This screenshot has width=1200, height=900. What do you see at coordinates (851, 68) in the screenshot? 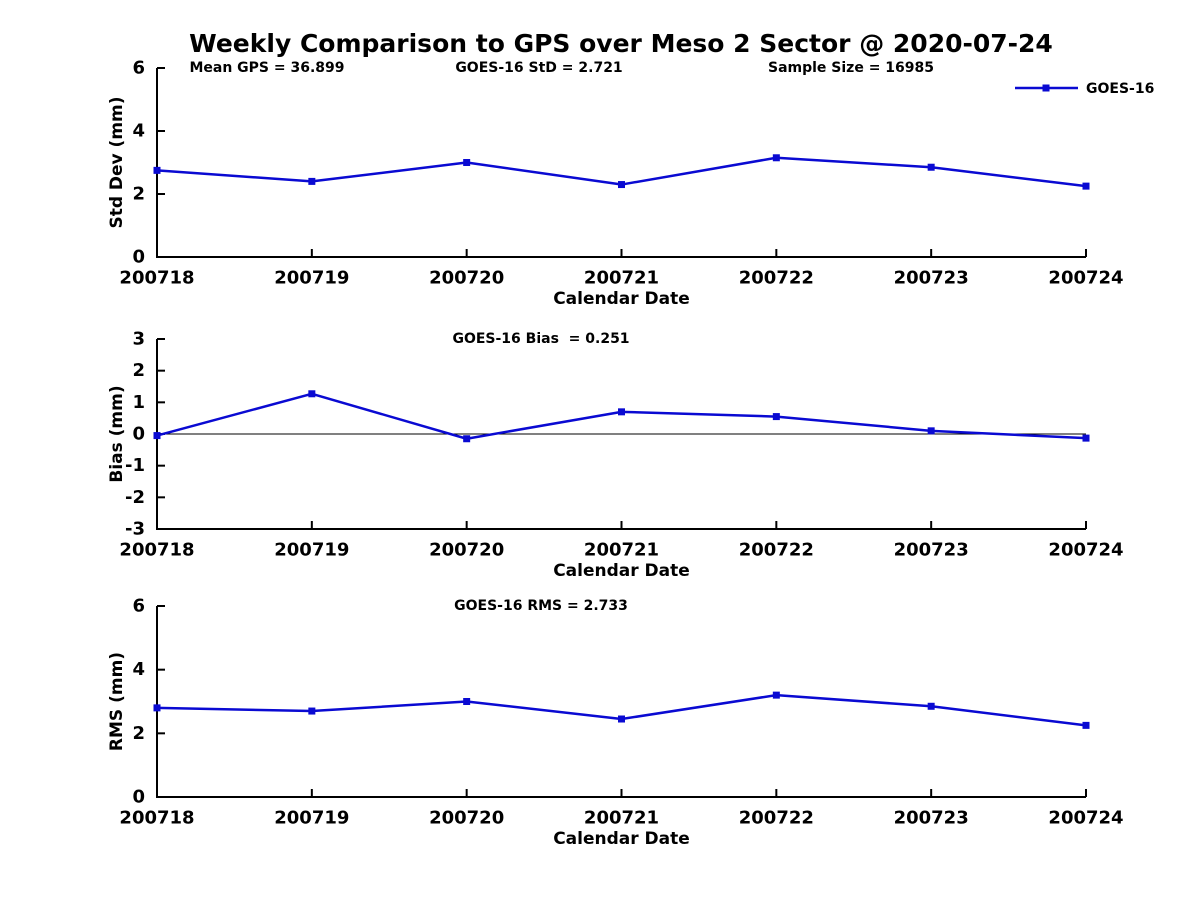
I see `panel-annotation: Sample Size = 16985` at bounding box center [851, 68].